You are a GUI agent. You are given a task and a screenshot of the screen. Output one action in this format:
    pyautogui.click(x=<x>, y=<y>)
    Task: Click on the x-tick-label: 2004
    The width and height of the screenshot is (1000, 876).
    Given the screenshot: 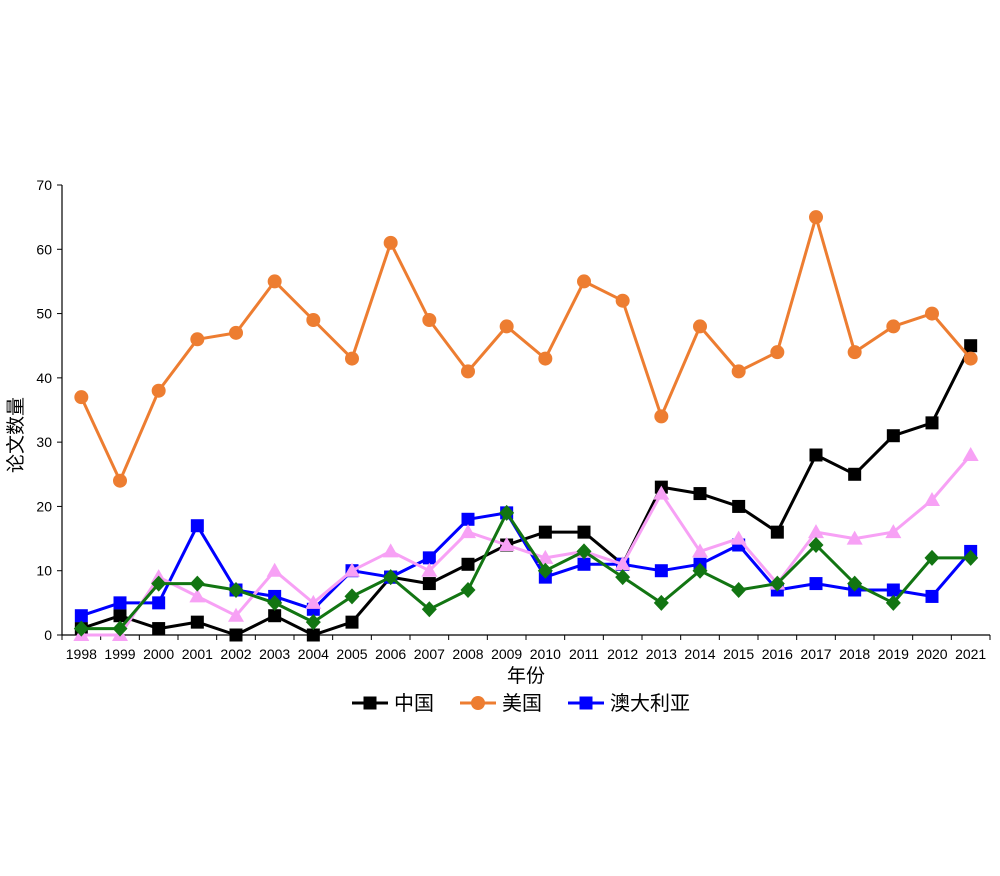 What is the action you would take?
    pyautogui.click(x=313, y=654)
    